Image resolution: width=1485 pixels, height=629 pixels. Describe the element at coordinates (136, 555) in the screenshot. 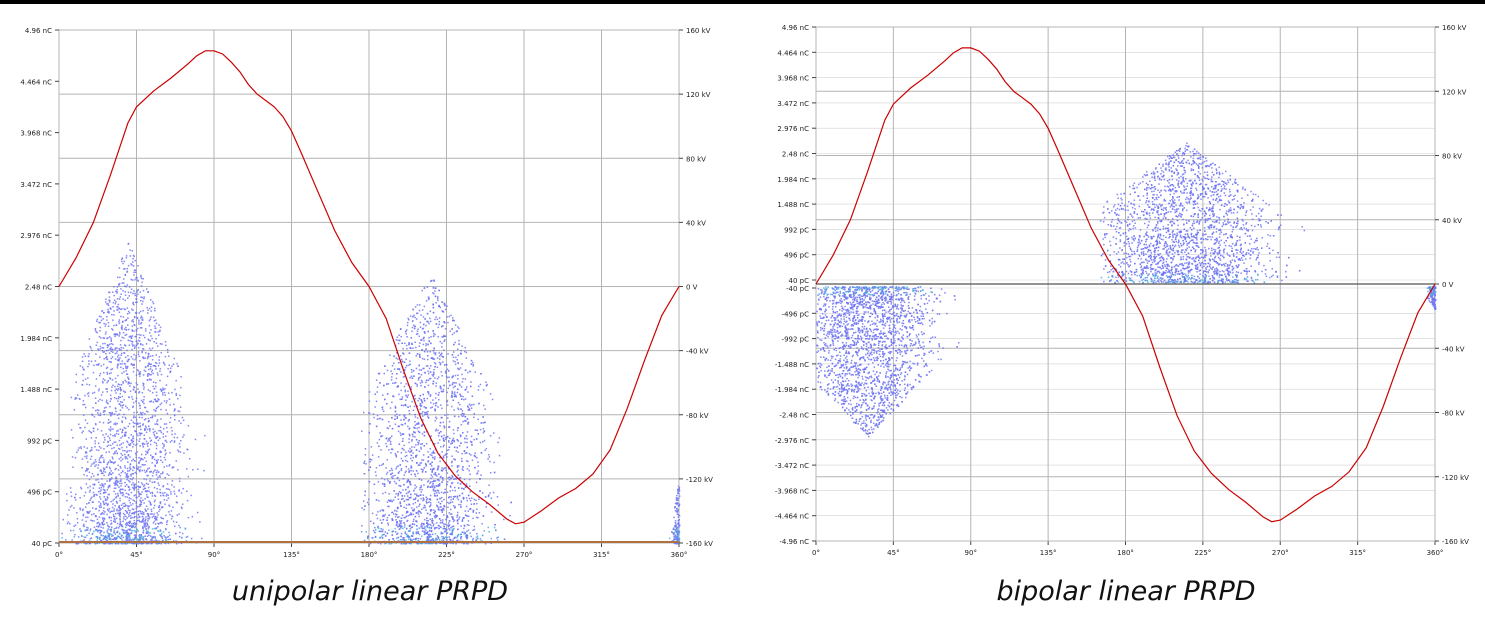

I see `x-tick-label: 45°` at that location.